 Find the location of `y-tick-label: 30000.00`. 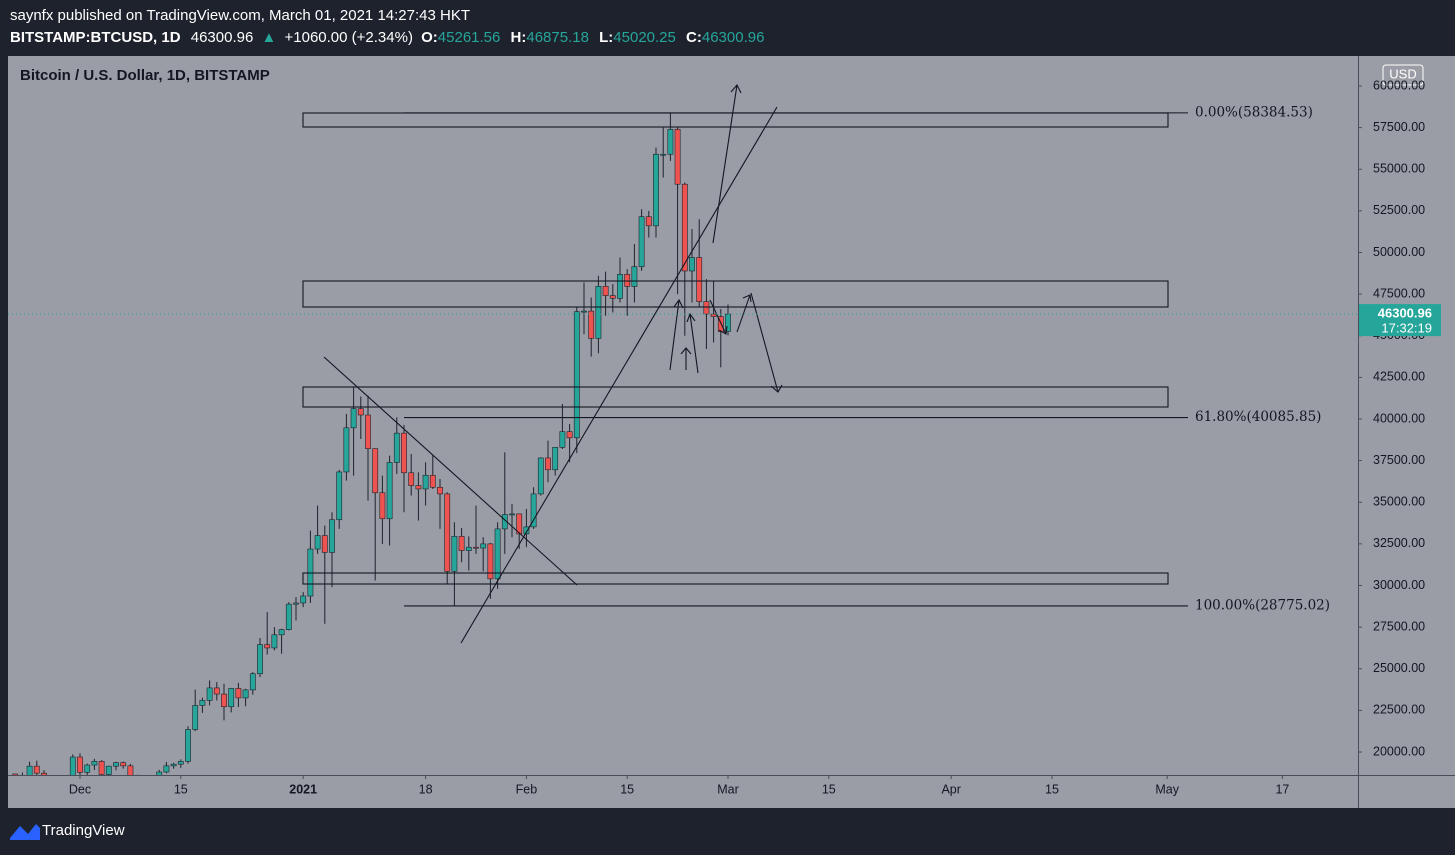

y-tick-label: 30000.00 is located at coordinates (1399, 585).